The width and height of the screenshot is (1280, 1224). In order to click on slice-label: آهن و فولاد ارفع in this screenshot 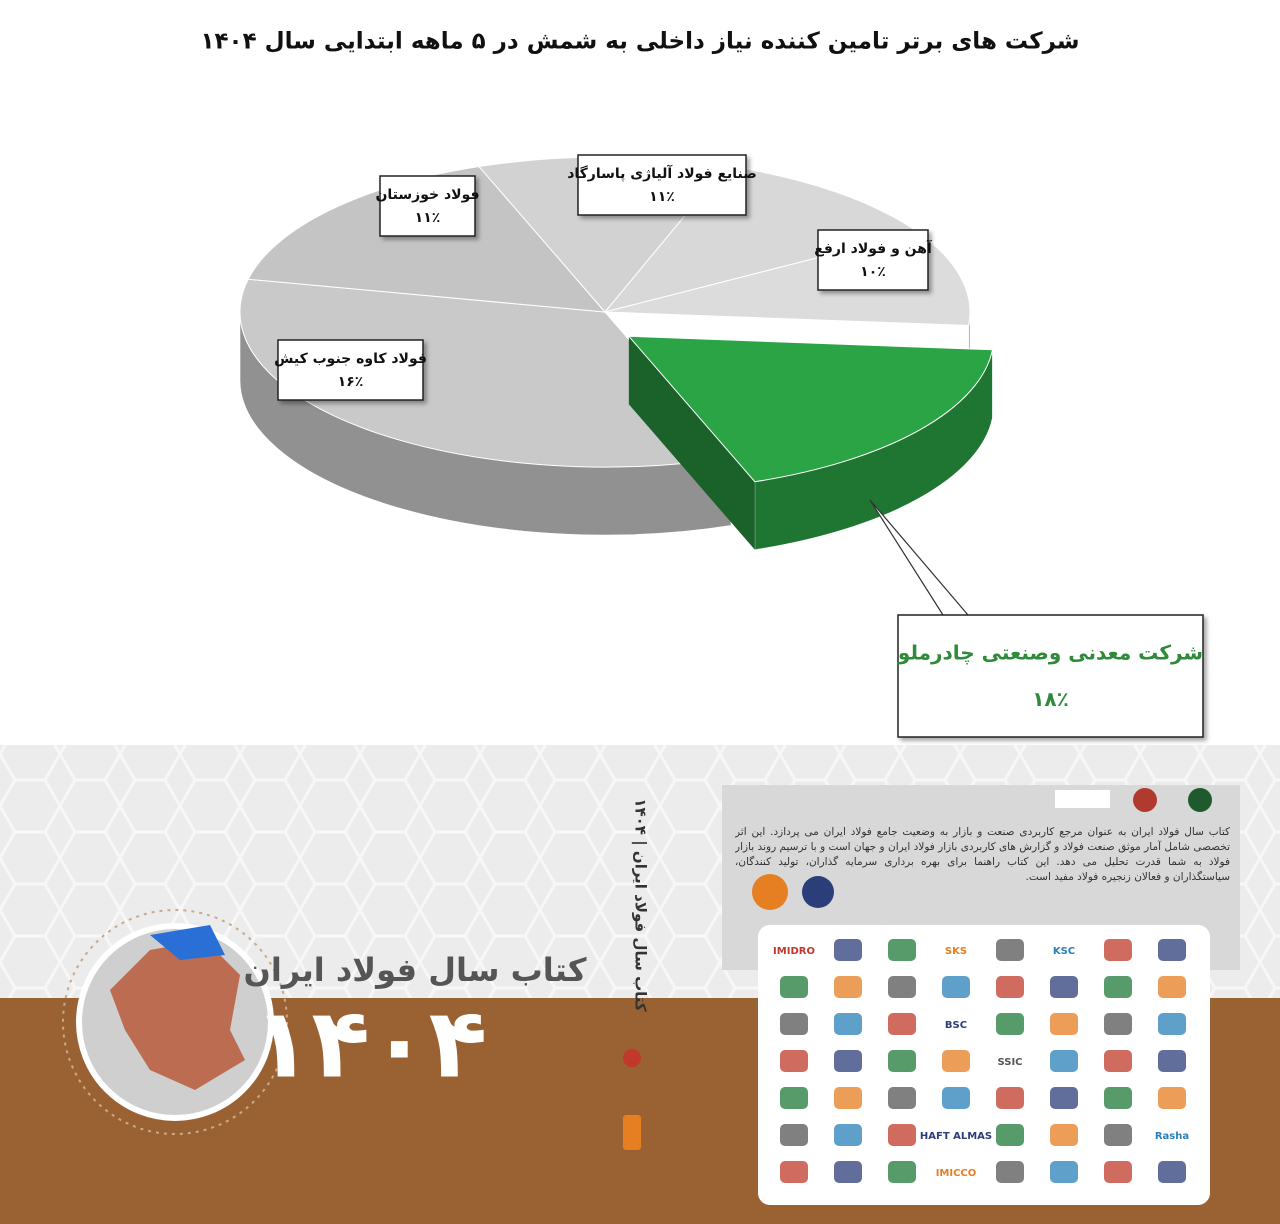, I will do `click(873, 248)`.